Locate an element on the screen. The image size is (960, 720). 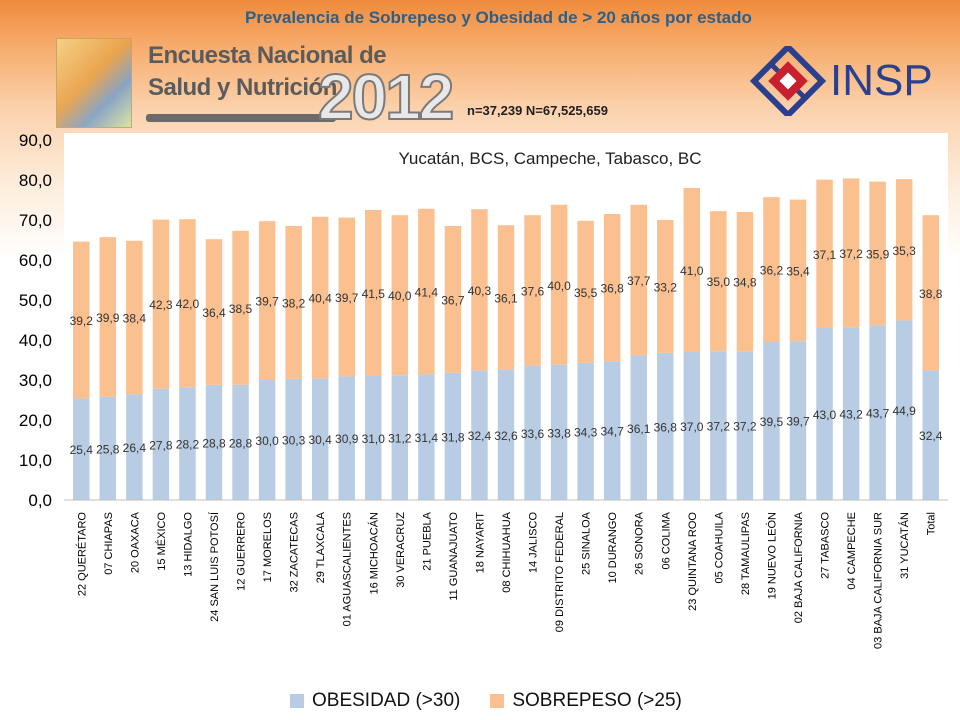
data-label-obesidad: 43,2 is located at coordinates (851, 415).